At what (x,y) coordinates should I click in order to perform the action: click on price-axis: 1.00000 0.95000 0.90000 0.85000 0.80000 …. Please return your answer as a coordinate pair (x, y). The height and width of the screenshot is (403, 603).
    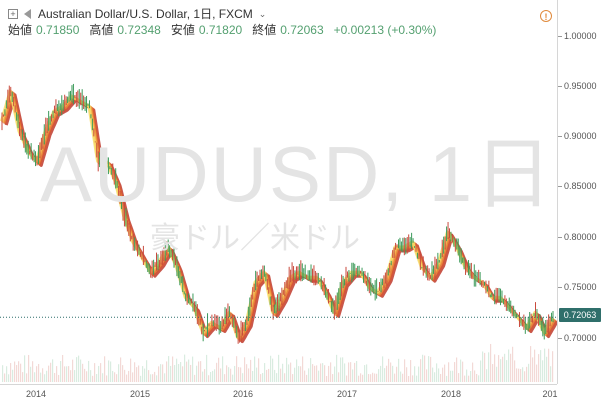
    Looking at the image, I should click on (580, 192).